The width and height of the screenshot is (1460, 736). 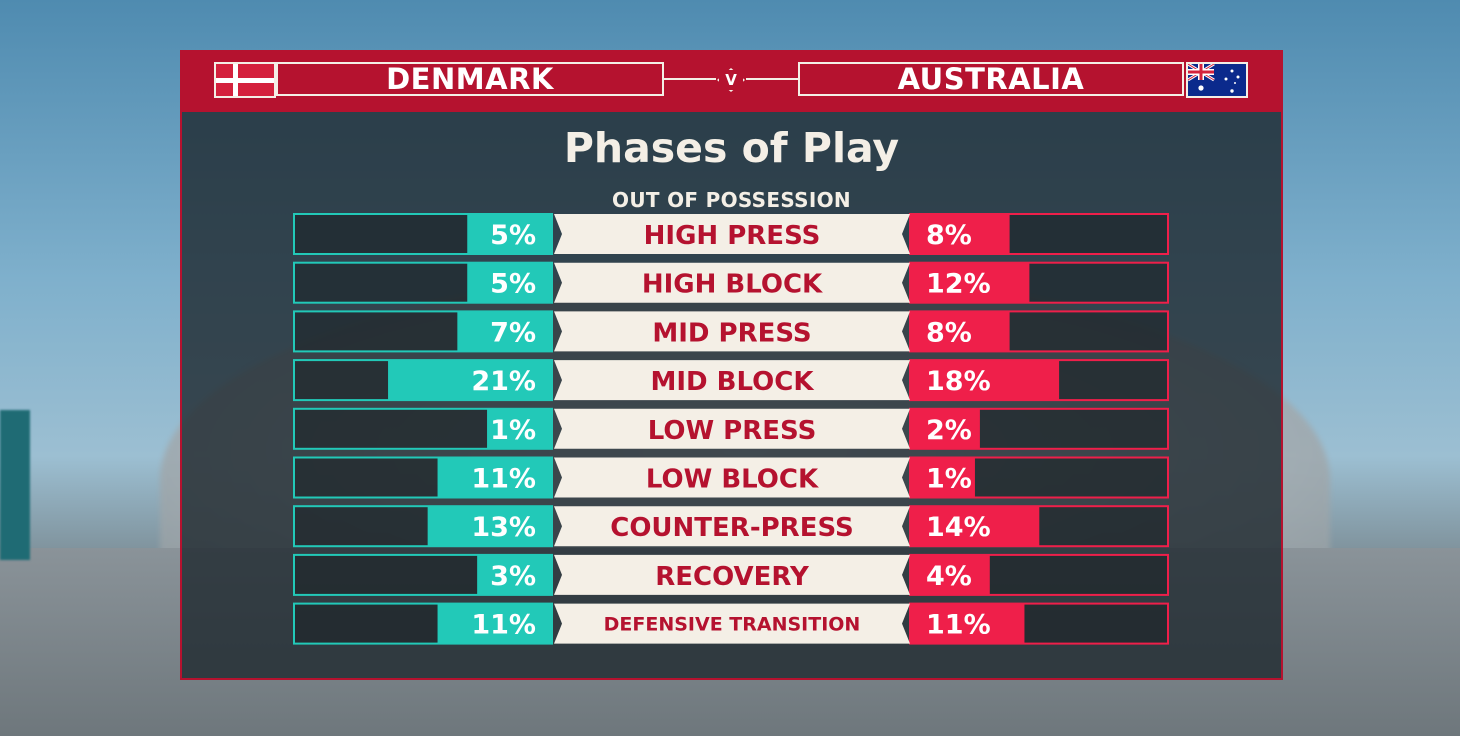 I want to click on away-value-label: 4%, so click(x=949, y=576).